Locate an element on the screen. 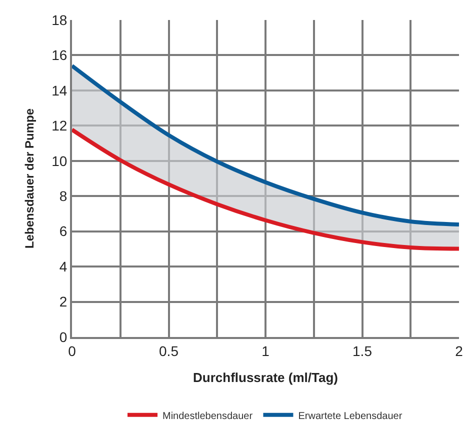  legend-label: Mindestlebensdauer is located at coordinates (208, 416).